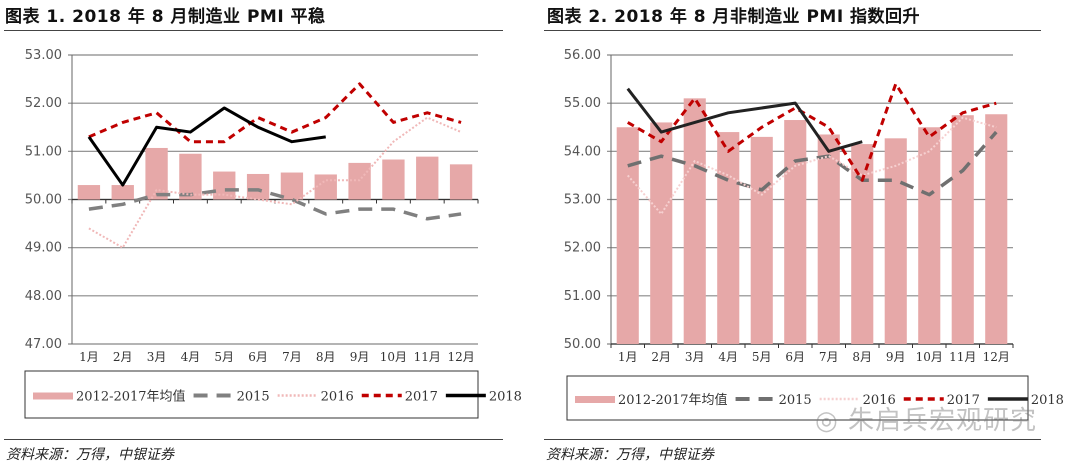  I want to click on legend-box, so click(797, 398).